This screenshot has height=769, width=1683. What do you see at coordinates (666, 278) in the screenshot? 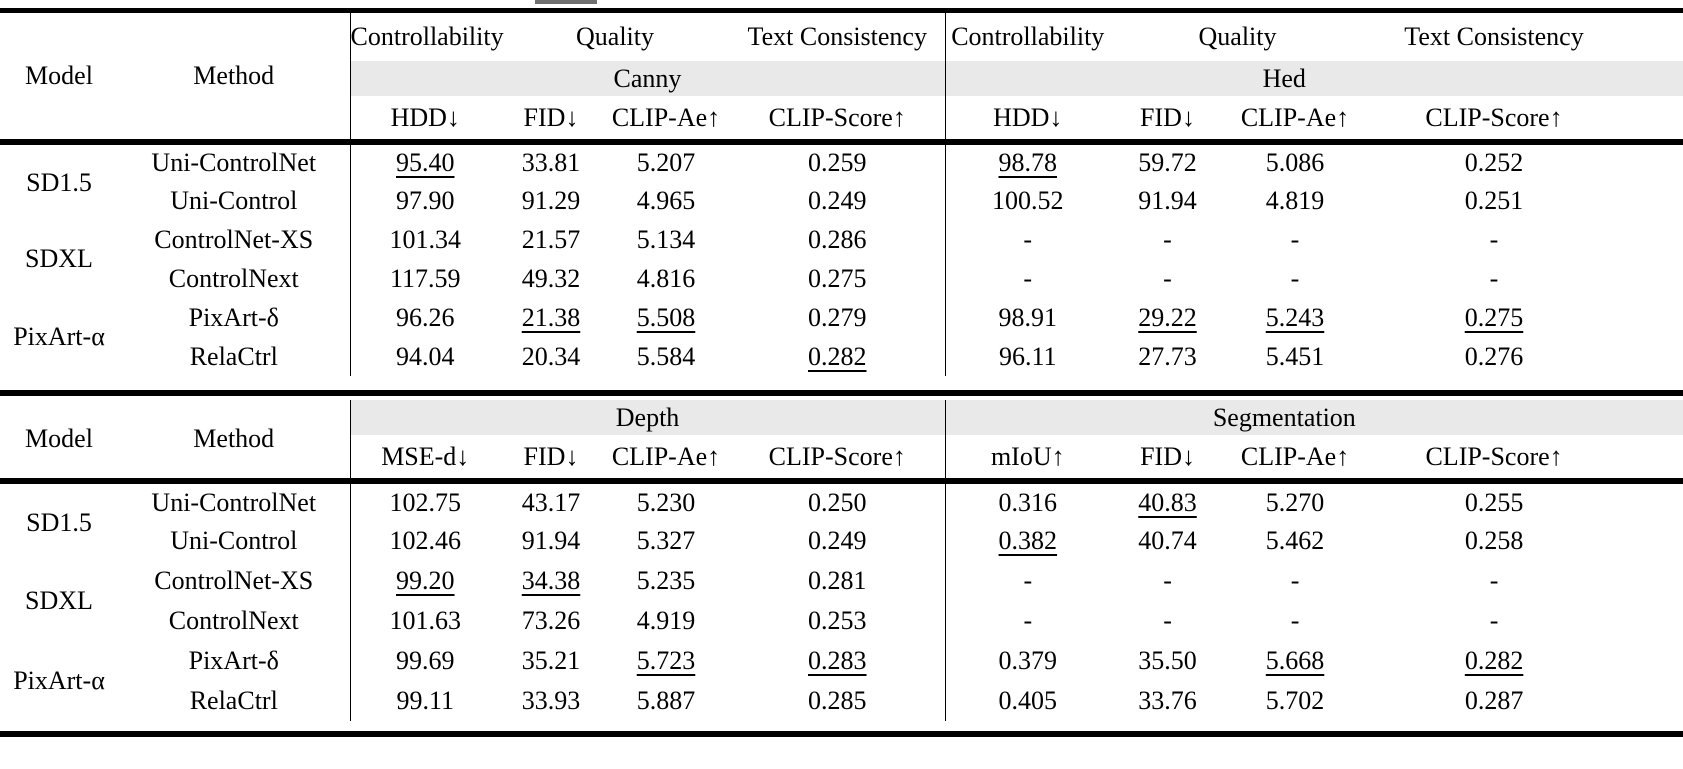
I see `data-cell: 4.816` at bounding box center [666, 278].